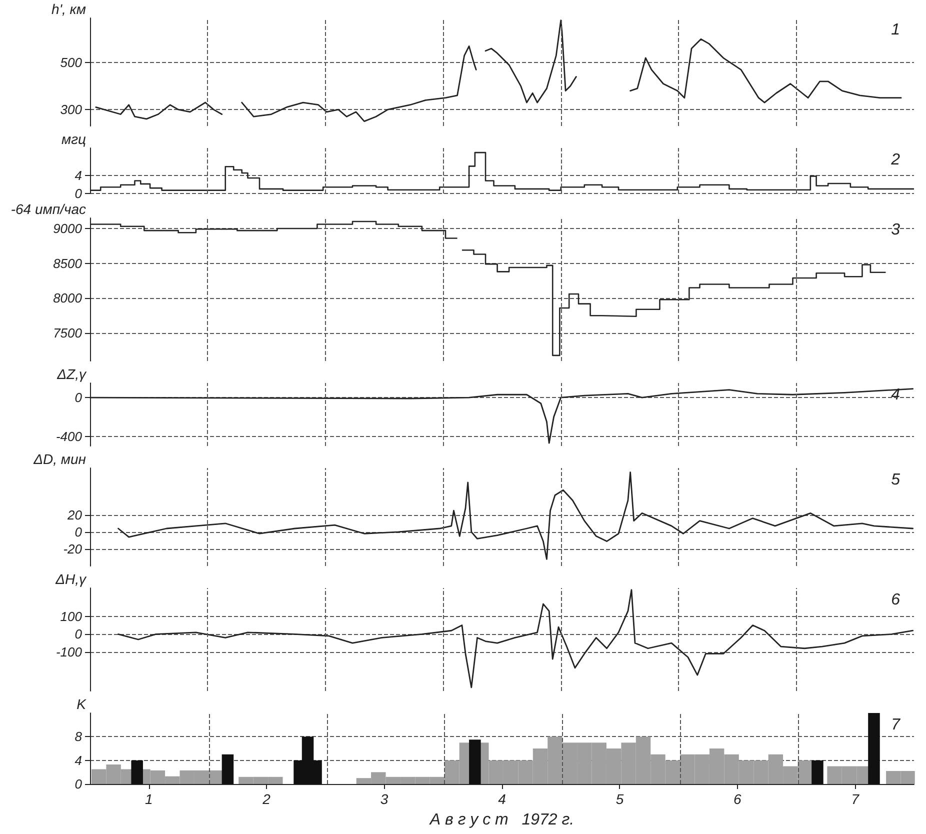  What do you see at coordinates (69, 9) in the screenshot?
I see `y-axis-title: h', км` at bounding box center [69, 9].